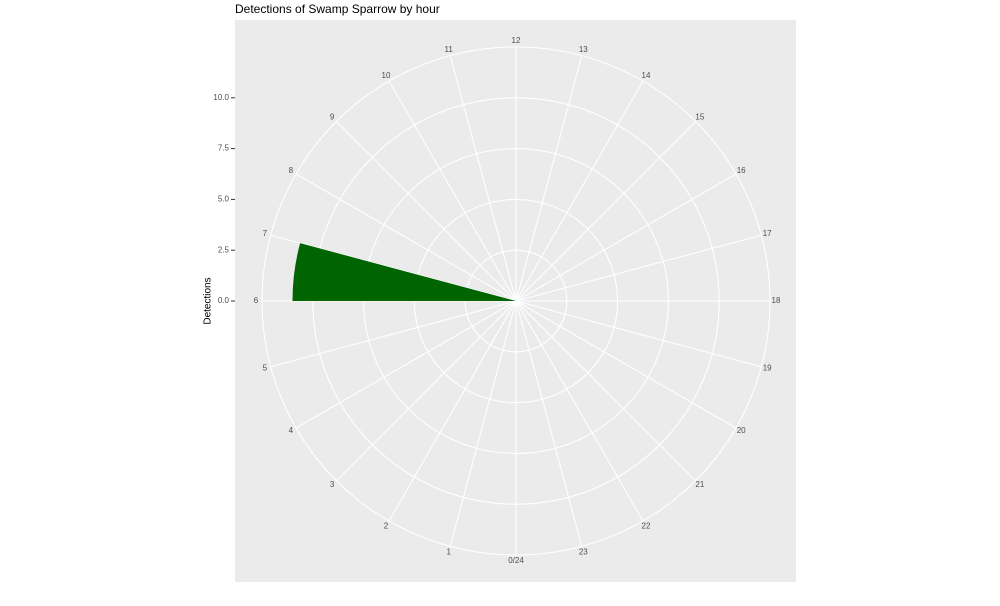 Image resolution: width=1000 pixels, height=606 pixels. I want to click on x-tick-label: 14, so click(646, 75).